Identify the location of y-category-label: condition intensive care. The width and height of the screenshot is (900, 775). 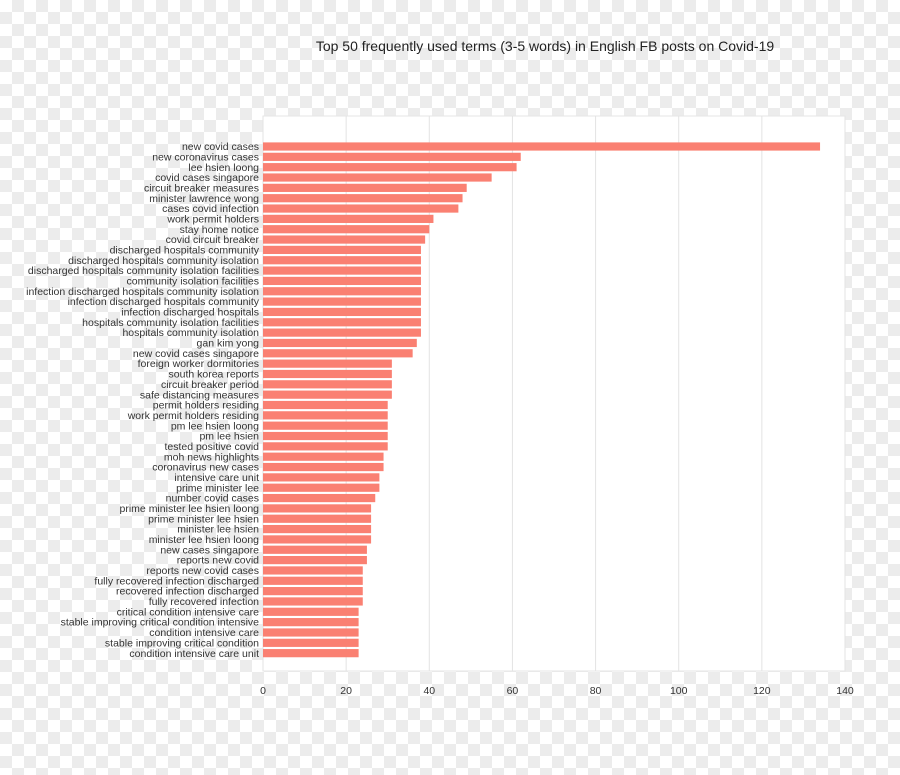
(204, 633).